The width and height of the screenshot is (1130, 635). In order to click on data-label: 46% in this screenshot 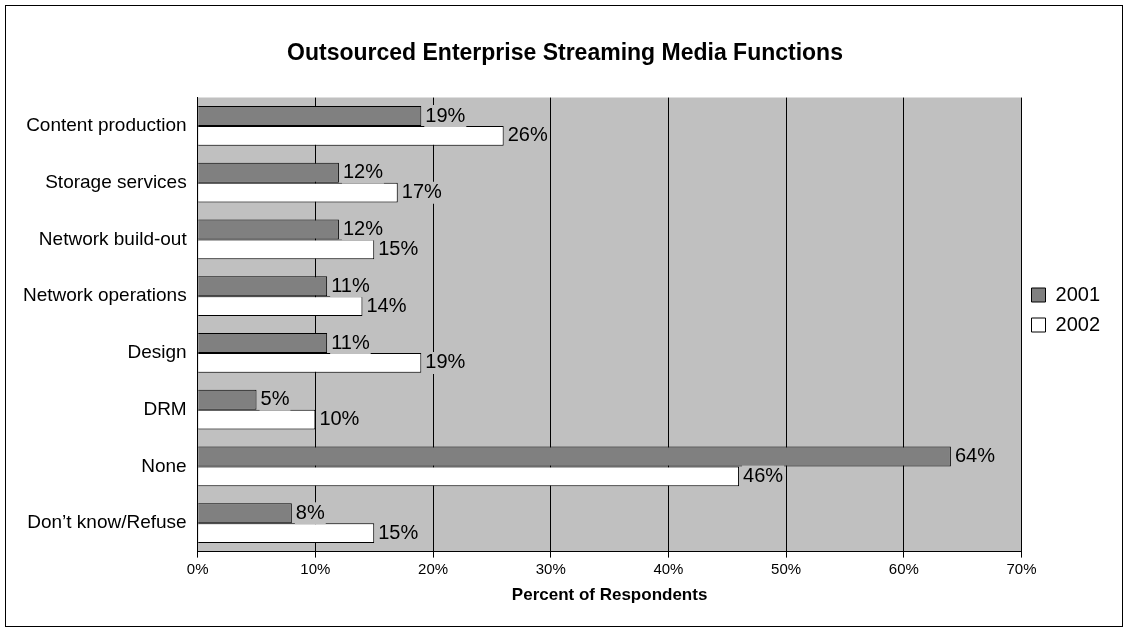, I will do `click(763, 474)`.